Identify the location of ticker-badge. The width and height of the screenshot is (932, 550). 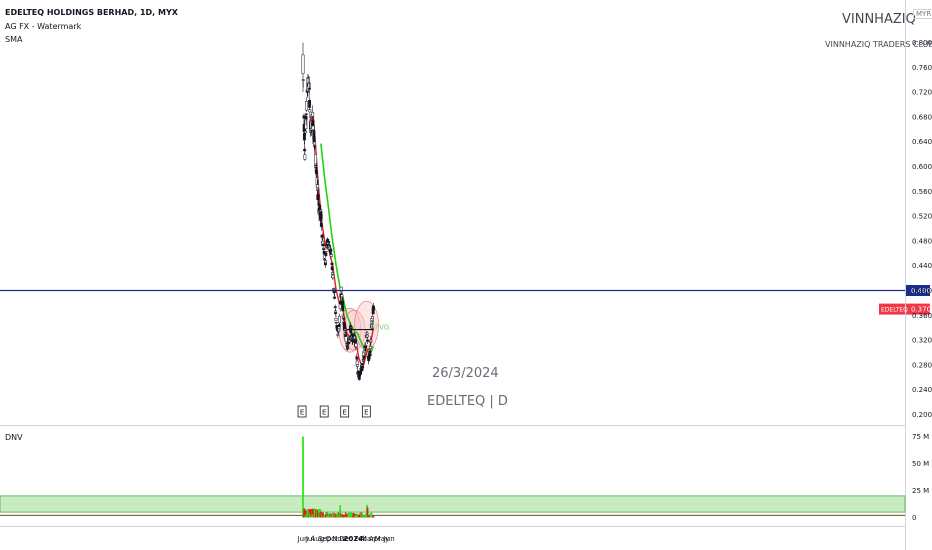
(892, 309).